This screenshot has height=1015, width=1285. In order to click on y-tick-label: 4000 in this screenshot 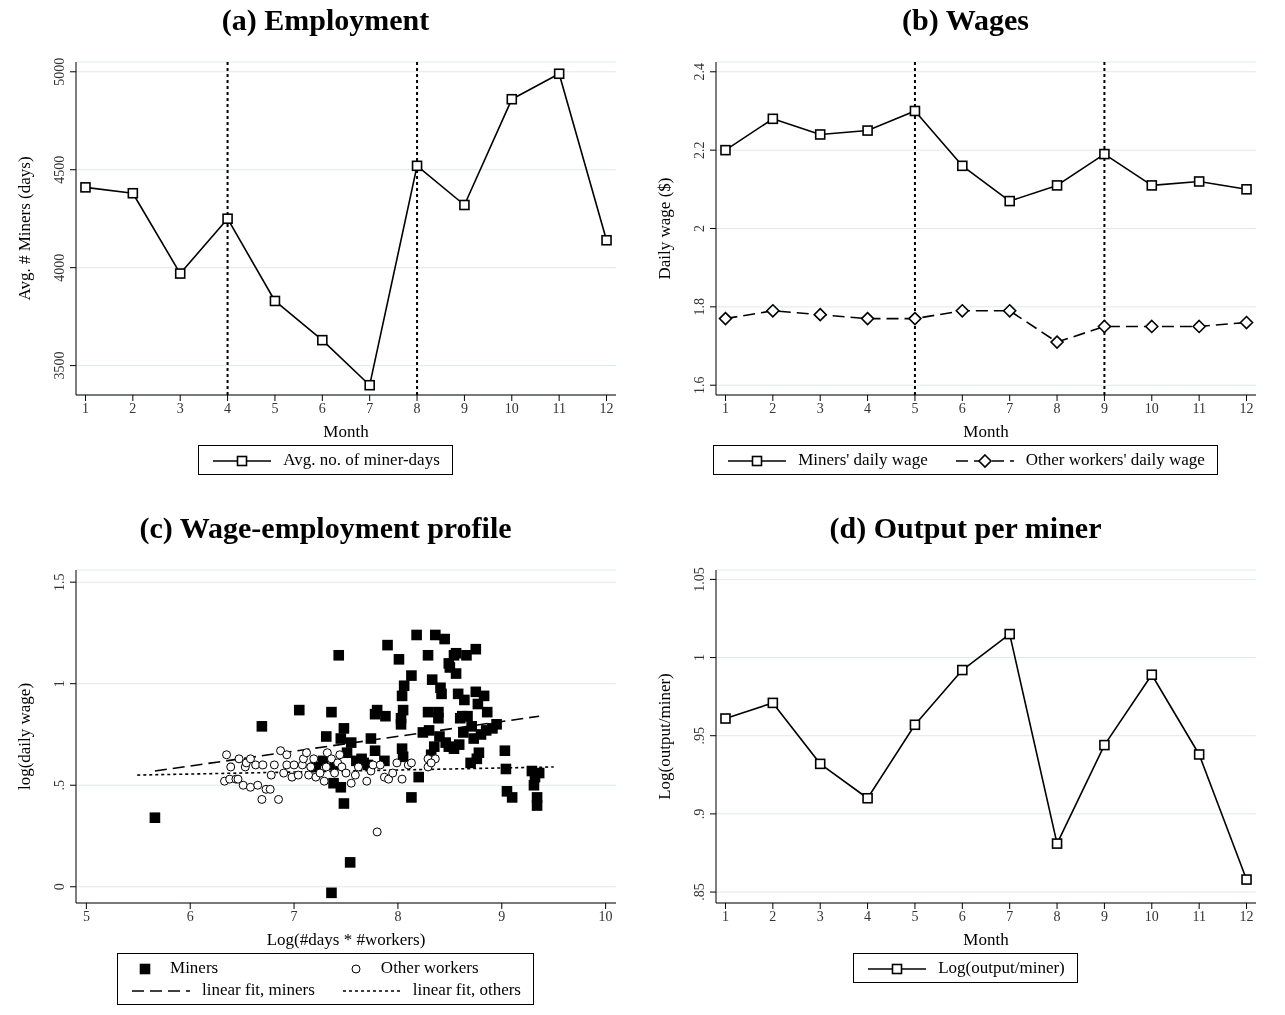, I will do `click(59, 267)`.